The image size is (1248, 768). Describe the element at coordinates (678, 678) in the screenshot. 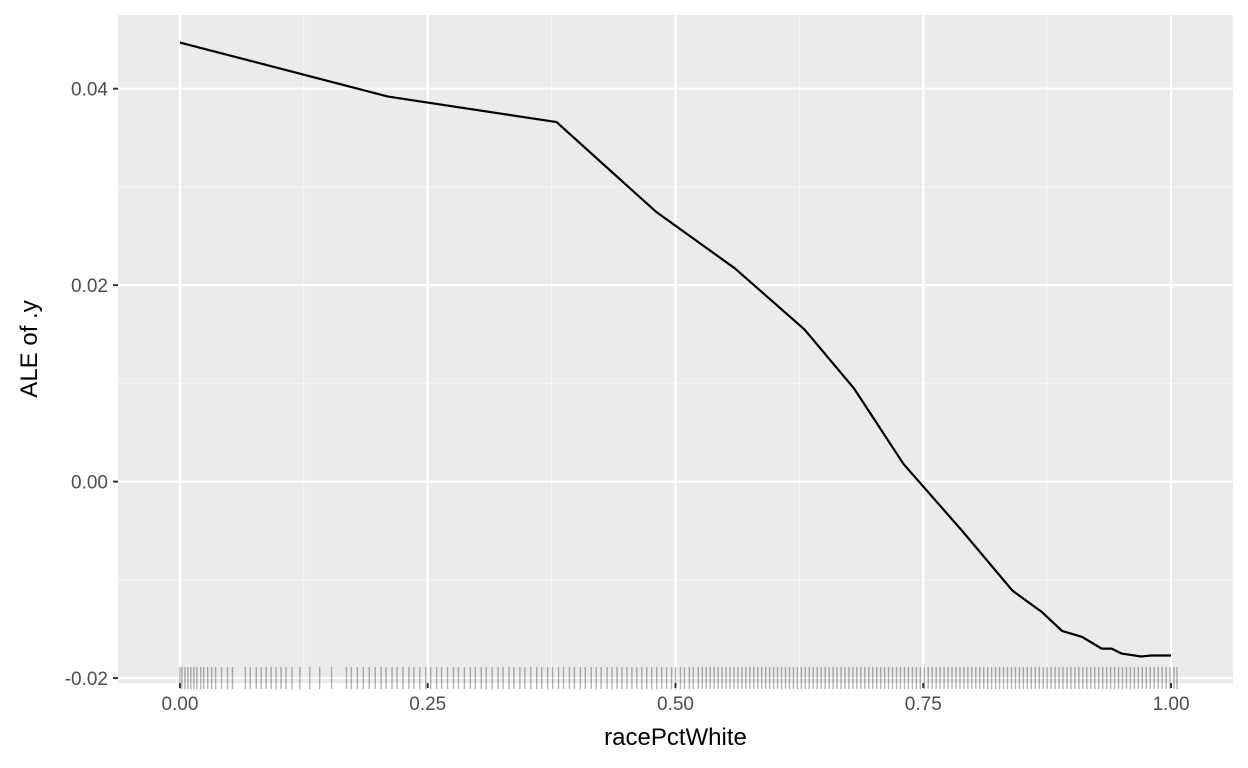

I see `rug-marks` at that location.